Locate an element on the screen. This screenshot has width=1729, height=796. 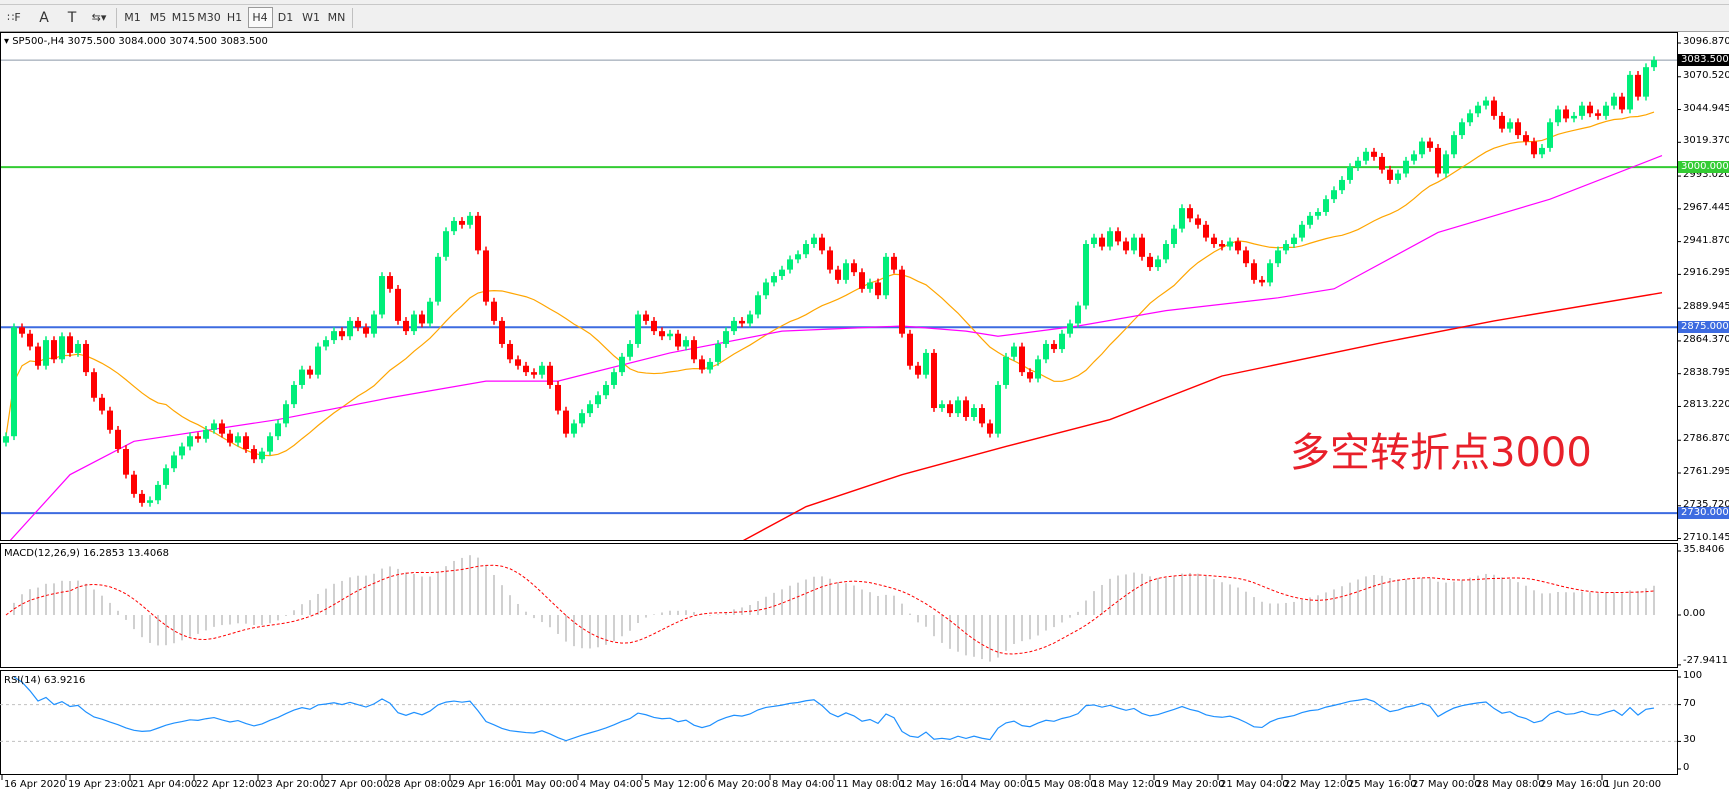
price-axis-label: 2916.295 is located at coordinates (1706, 273).